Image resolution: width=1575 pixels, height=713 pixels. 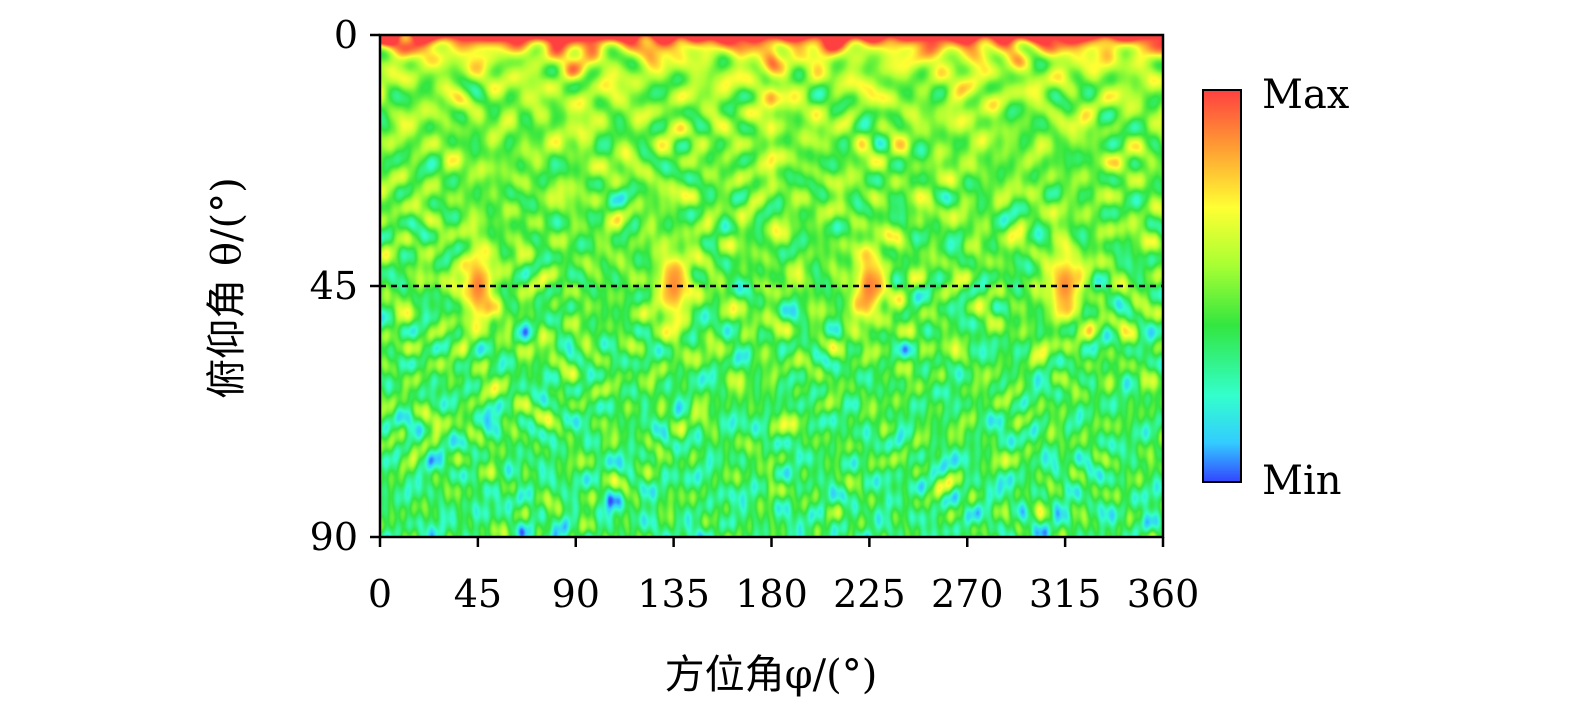 What do you see at coordinates (334, 537) in the screenshot?
I see `y-tick-label: 90` at bounding box center [334, 537].